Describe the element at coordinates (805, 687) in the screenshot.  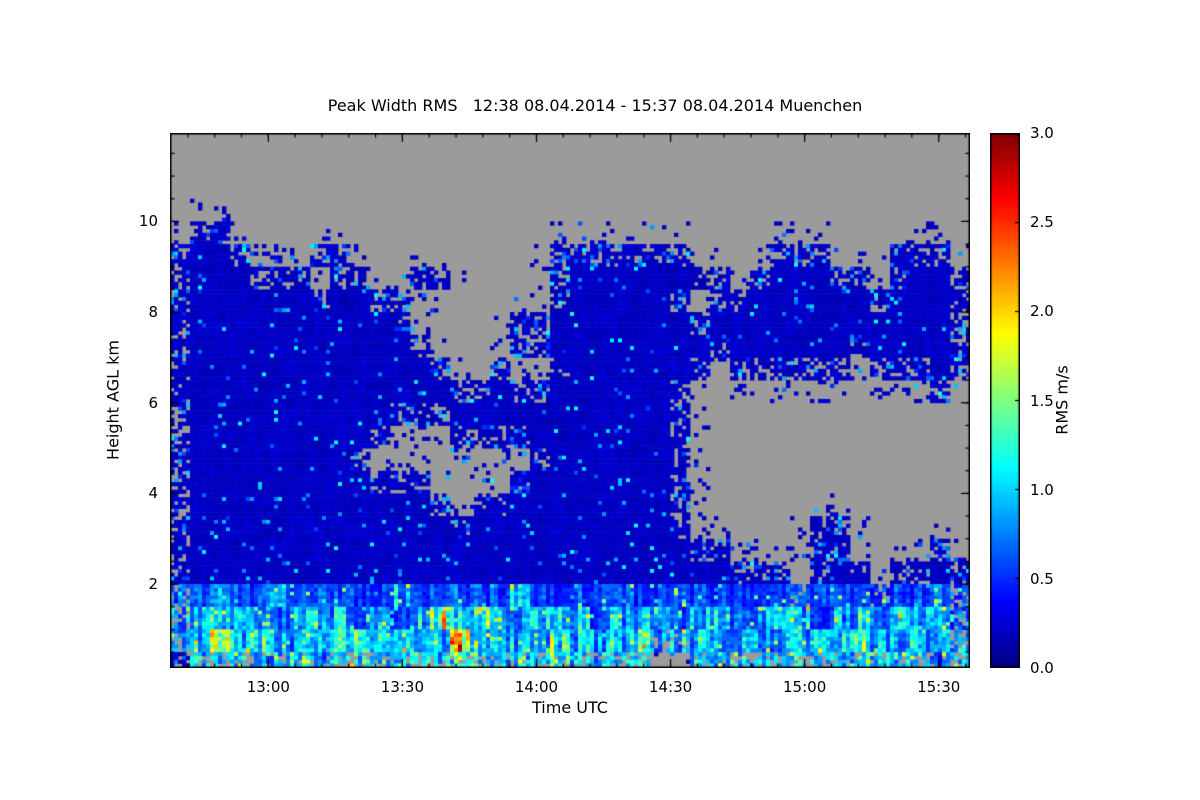
I see `x-tick-label: 15:00` at that location.